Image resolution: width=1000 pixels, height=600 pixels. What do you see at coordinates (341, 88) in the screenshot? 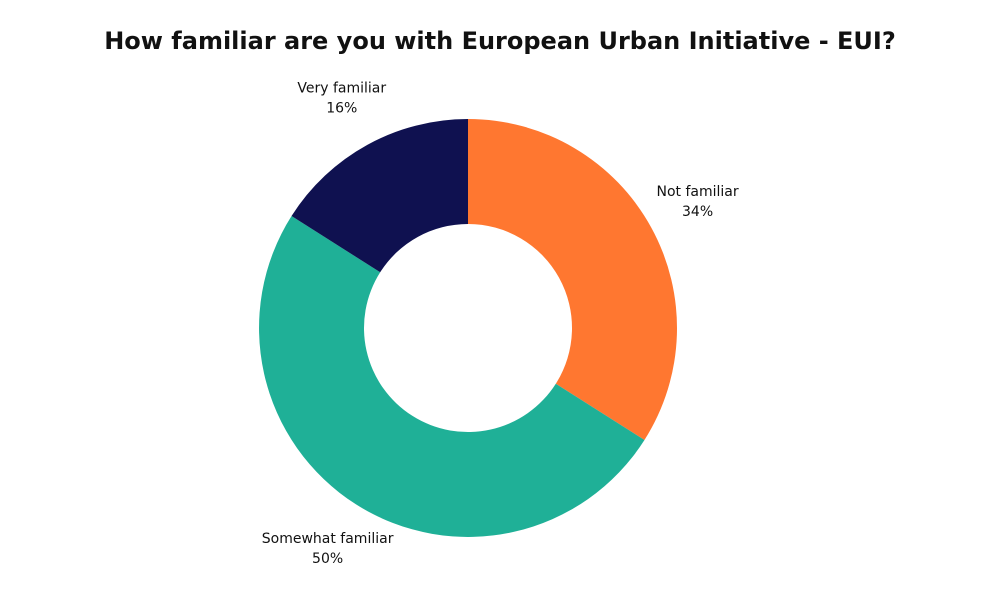
I see `slice-label: Very familiar` at bounding box center [341, 88].